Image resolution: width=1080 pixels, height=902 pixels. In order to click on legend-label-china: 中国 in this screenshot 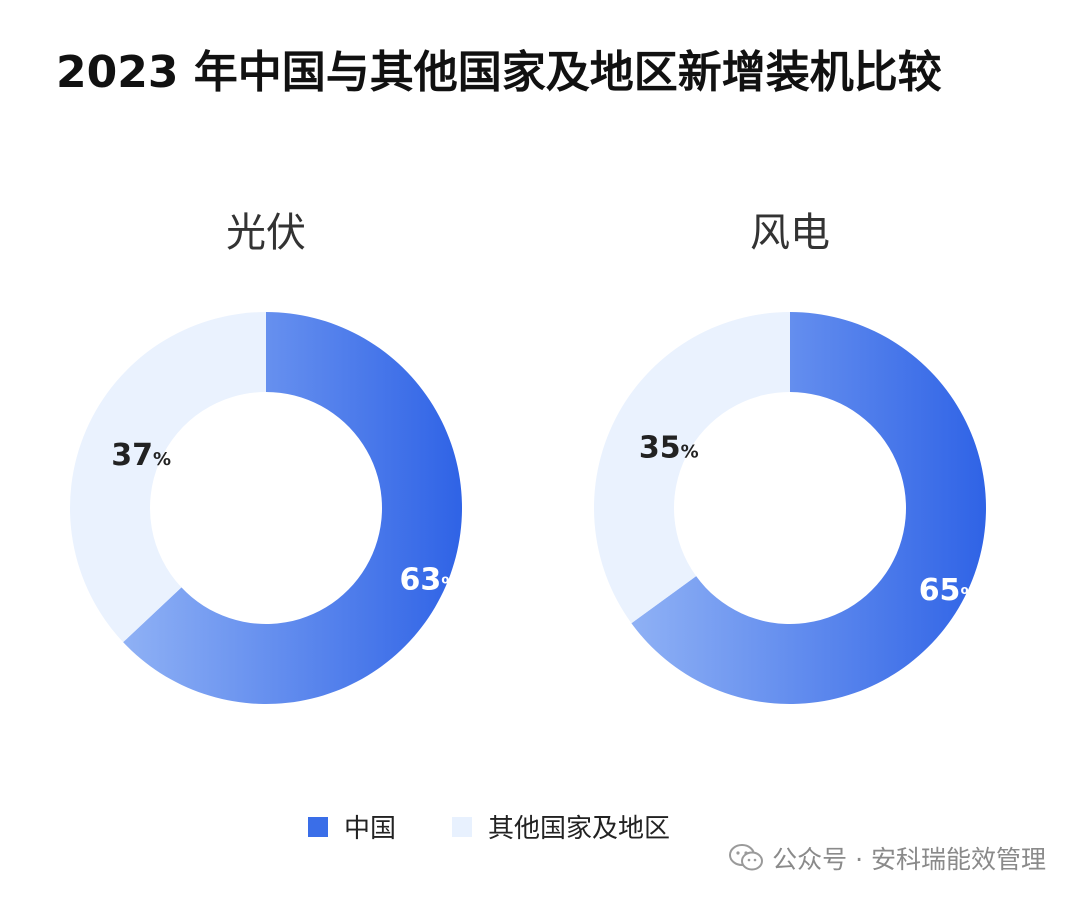, I will do `click(370, 829)`.